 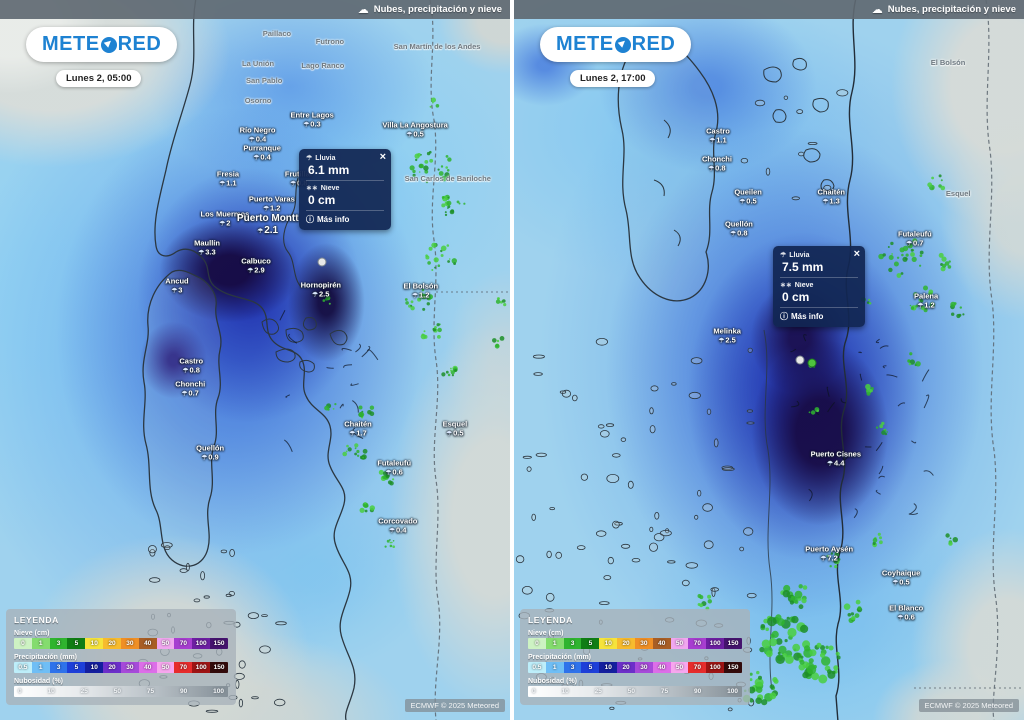 What do you see at coordinates (733, 667) in the screenshot?
I see `legend-cell: 150` at bounding box center [733, 667].